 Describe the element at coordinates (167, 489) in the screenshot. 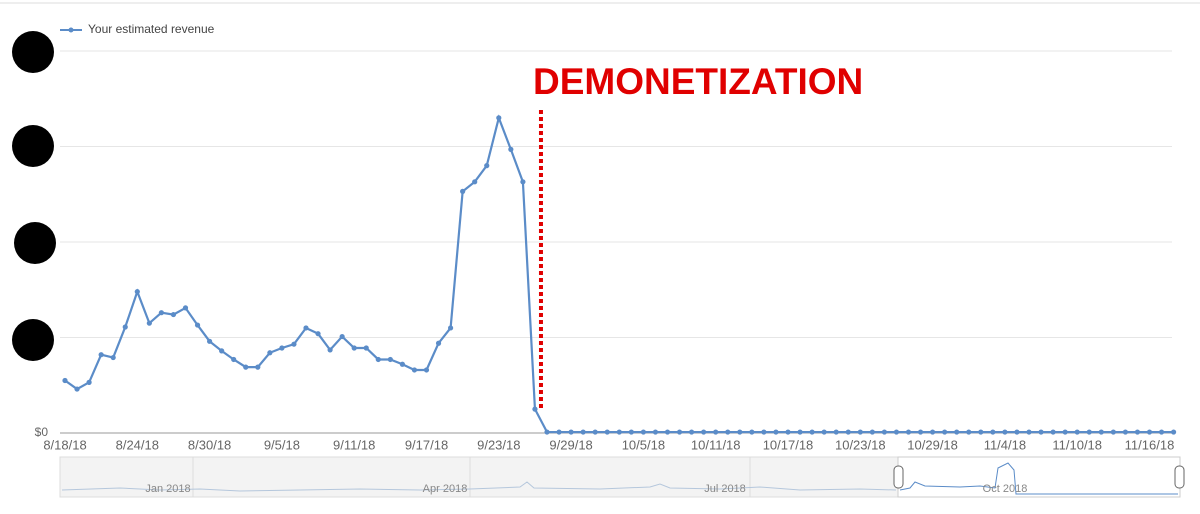

I see `navigator-label: Jan 2018` at that location.